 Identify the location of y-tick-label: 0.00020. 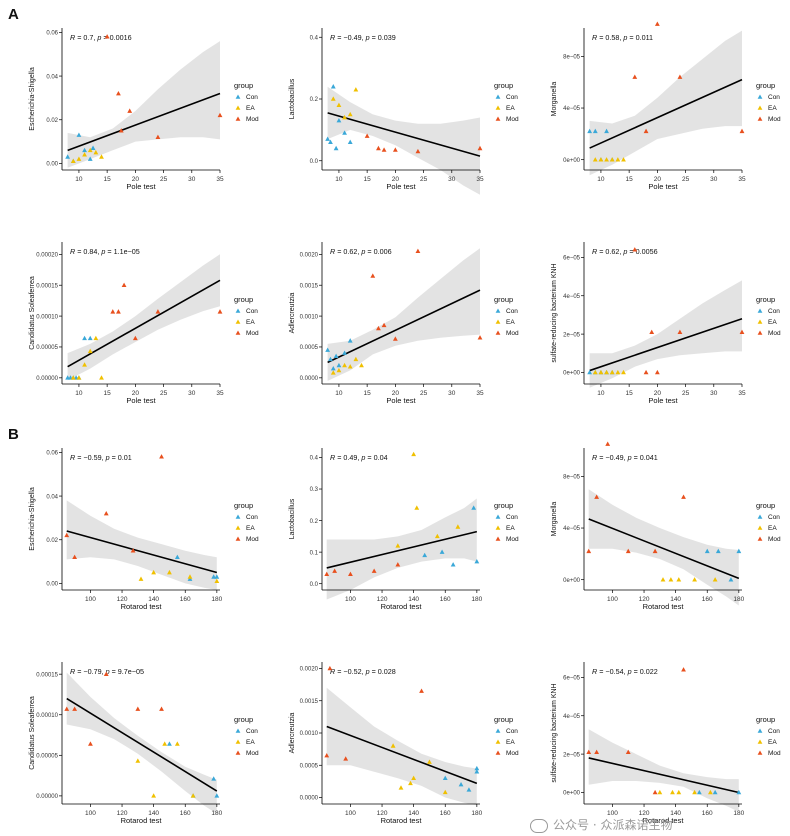
(47, 256).